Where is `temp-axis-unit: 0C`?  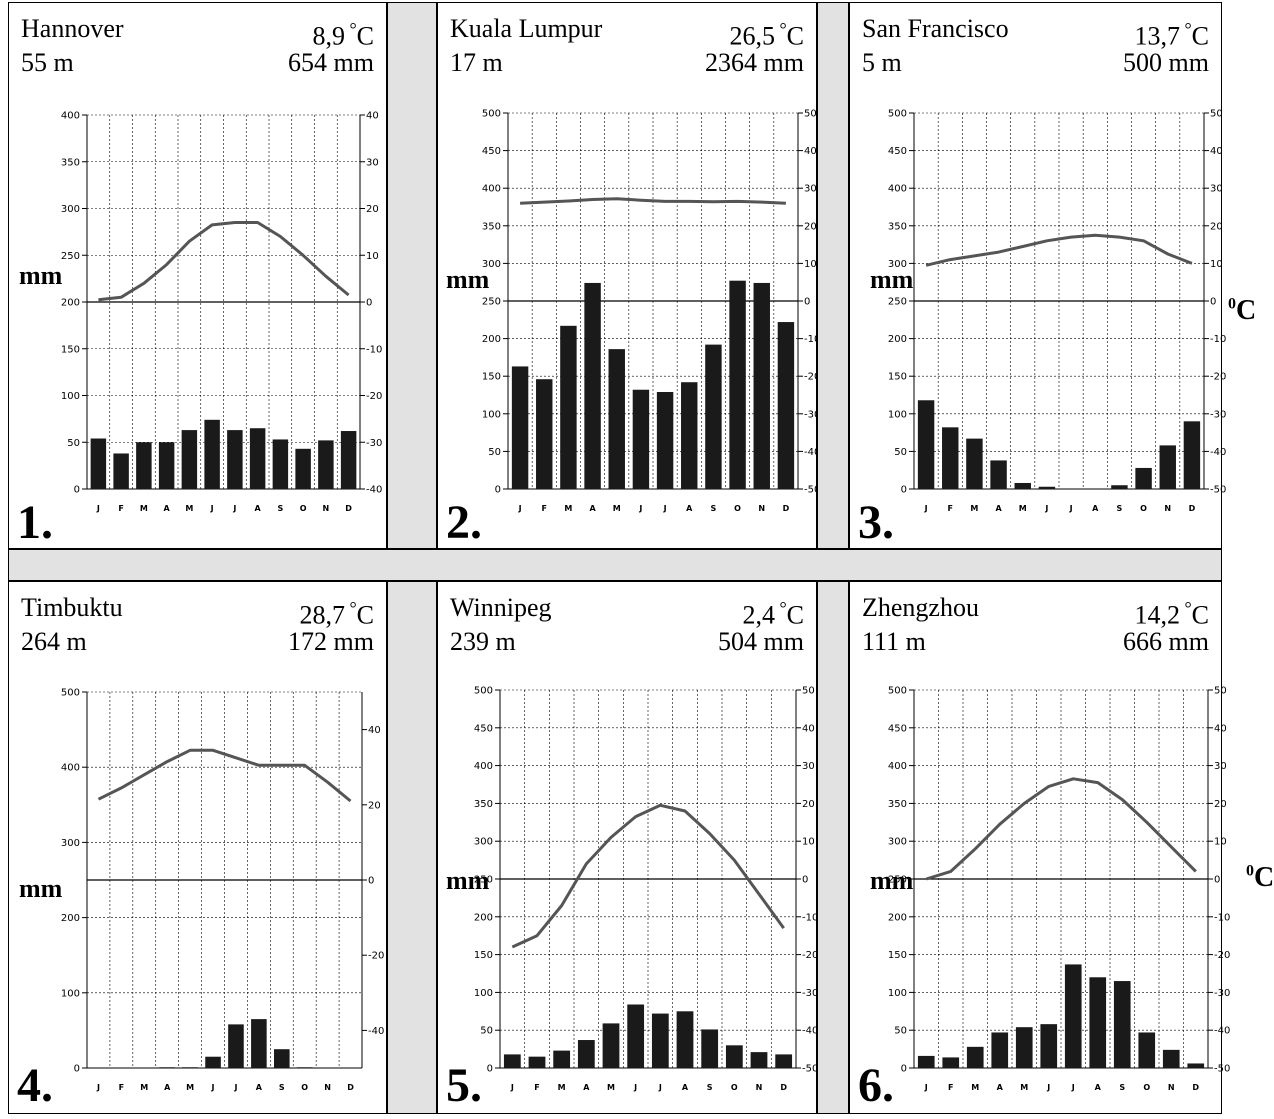
temp-axis-unit: 0C is located at coordinates (1260, 878).